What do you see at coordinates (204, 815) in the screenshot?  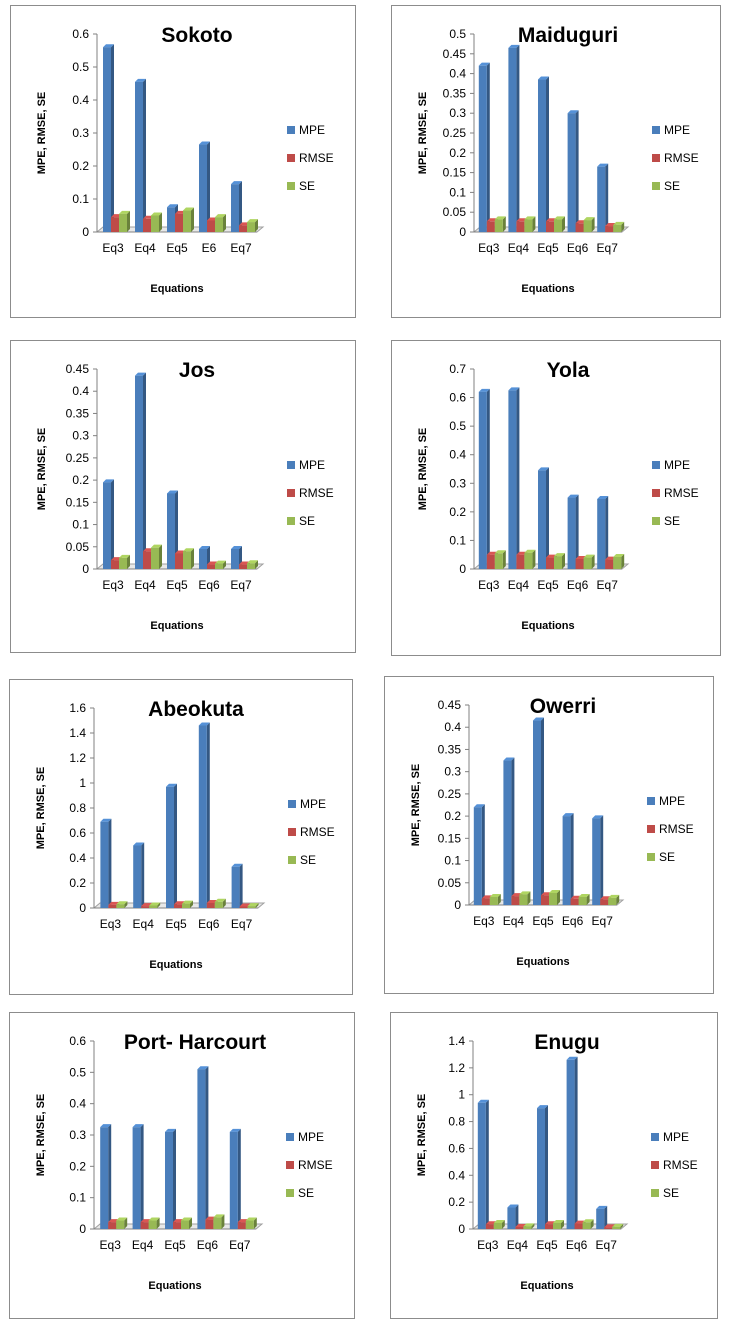 I see `bar-mpe-eq6` at bounding box center [204, 815].